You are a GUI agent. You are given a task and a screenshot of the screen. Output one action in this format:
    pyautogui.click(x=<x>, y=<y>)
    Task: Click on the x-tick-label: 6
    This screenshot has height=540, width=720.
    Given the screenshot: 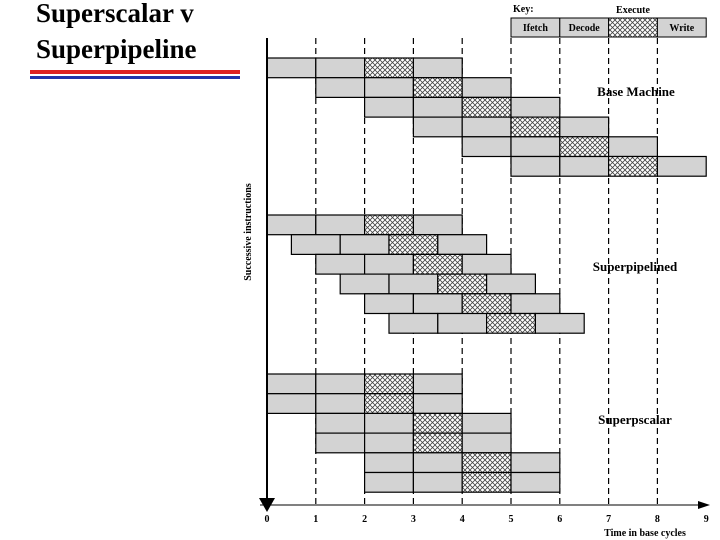 What is the action you would take?
    pyautogui.click(x=559, y=519)
    